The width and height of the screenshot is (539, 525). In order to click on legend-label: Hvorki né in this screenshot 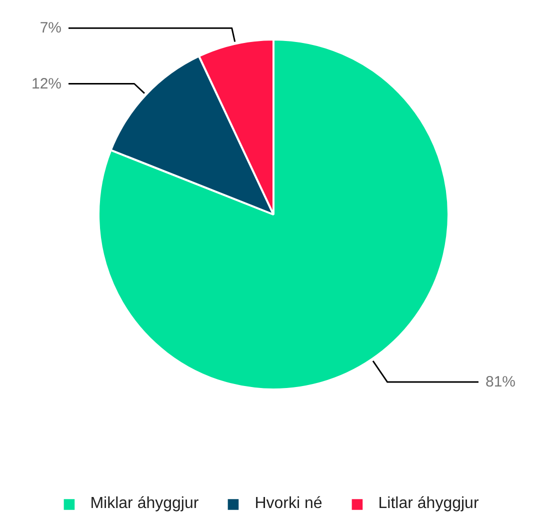, I will do `click(288, 504)`.